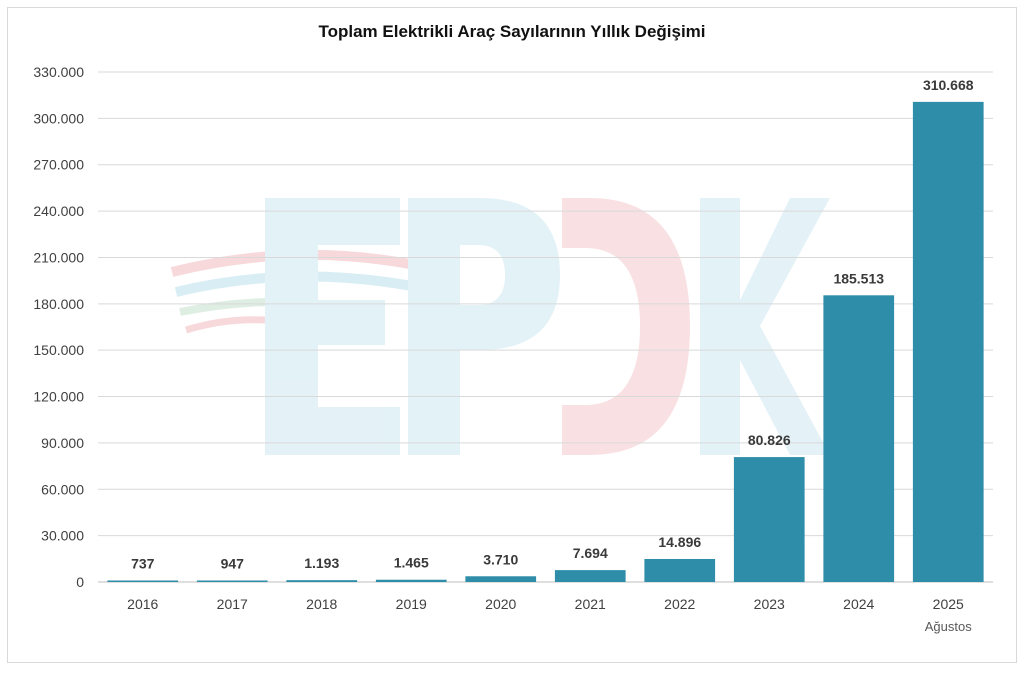 The height and width of the screenshot is (675, 1024). Describe the element at coordinates (858, 604) in the screenshot. I see `x-tick-label: 2024` at that location.